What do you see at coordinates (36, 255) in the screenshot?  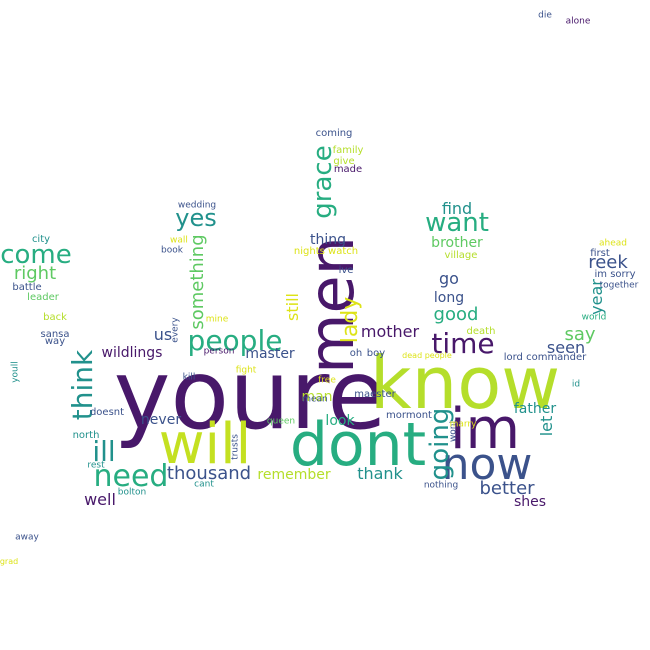 I see `word-come: come` at bounding box center [36, 255].